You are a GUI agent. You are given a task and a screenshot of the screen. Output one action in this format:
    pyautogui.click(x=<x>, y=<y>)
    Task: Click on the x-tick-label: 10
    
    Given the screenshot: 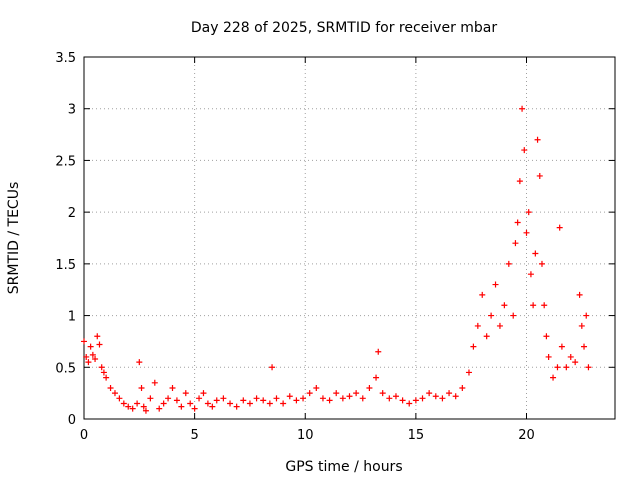 What is the action you would take?
    pyautogui.click(x=305, y=435)
    